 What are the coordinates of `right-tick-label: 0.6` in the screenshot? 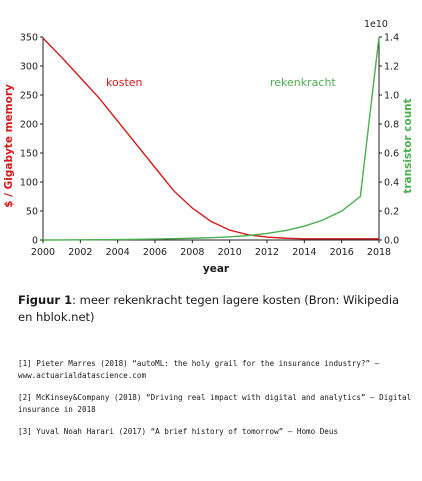 It's located at (391, 154).